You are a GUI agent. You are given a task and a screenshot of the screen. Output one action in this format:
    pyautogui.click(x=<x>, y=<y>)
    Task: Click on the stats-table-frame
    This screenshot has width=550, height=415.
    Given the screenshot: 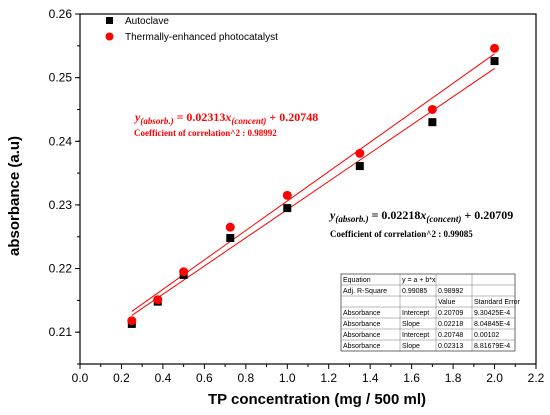 What is the action you would take?
    pyautogui.click(x=428, y=312)
    